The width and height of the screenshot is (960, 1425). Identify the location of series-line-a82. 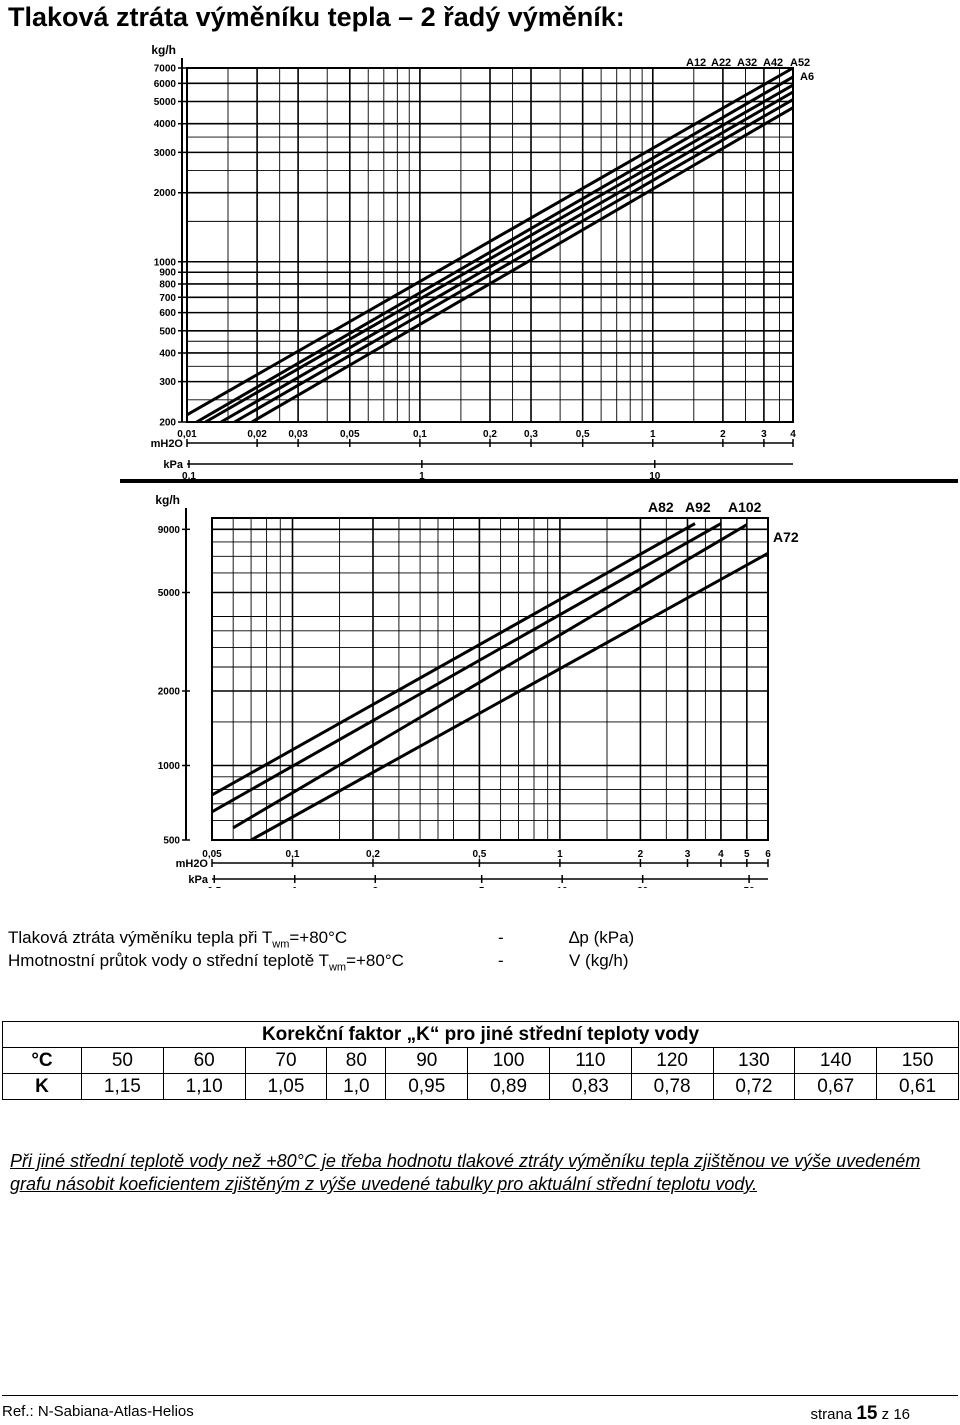
(453, 659).